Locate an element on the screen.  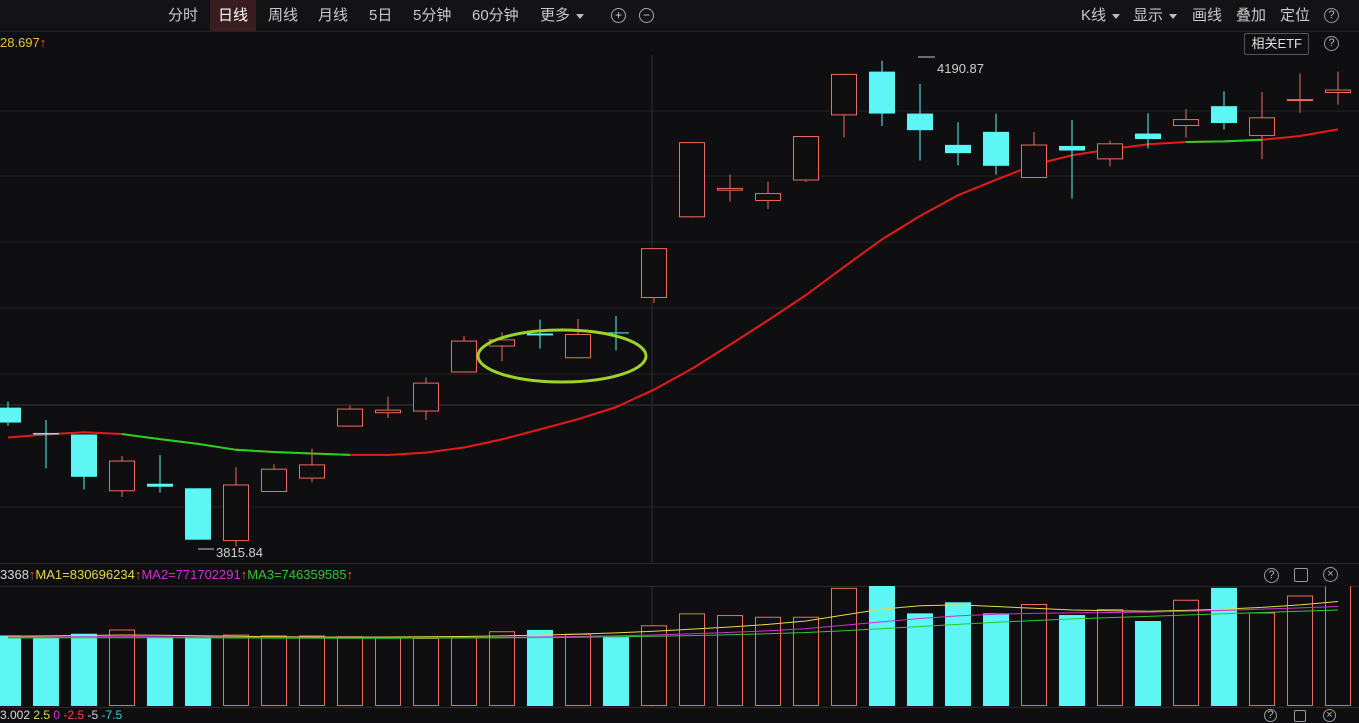
display-label: 显示 is located at coordinates (1148, 15).